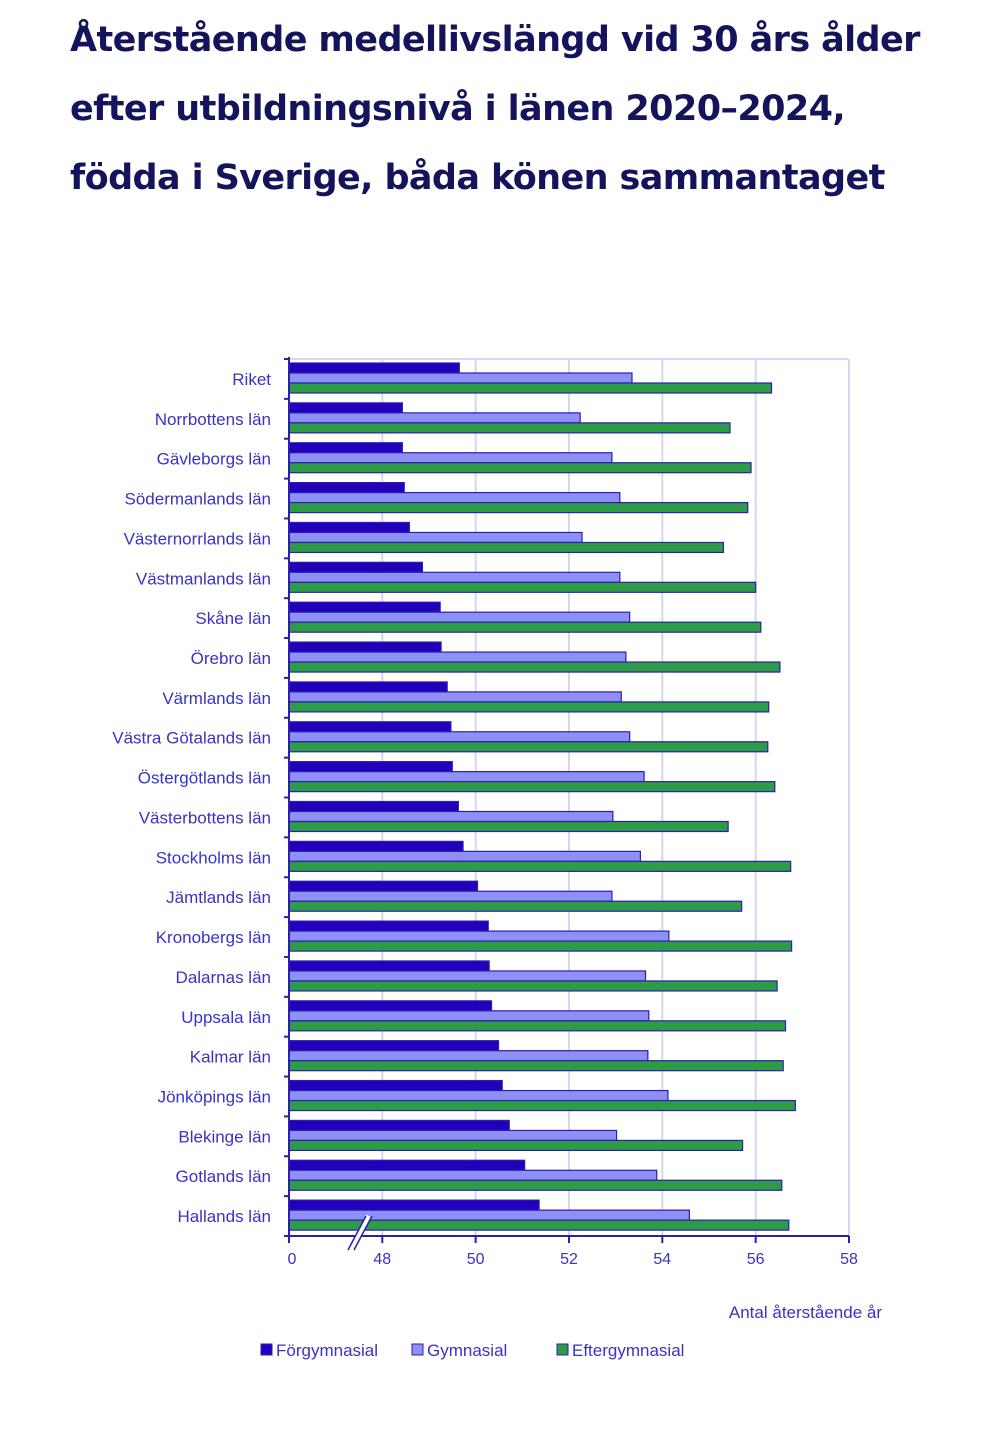 The height and width of the screenshot is (1430, 988). What do you see at coordinates (230, 1057) in the screenshot?
I see `category-label: Kalmar län` at bounding box center [230, 1057].